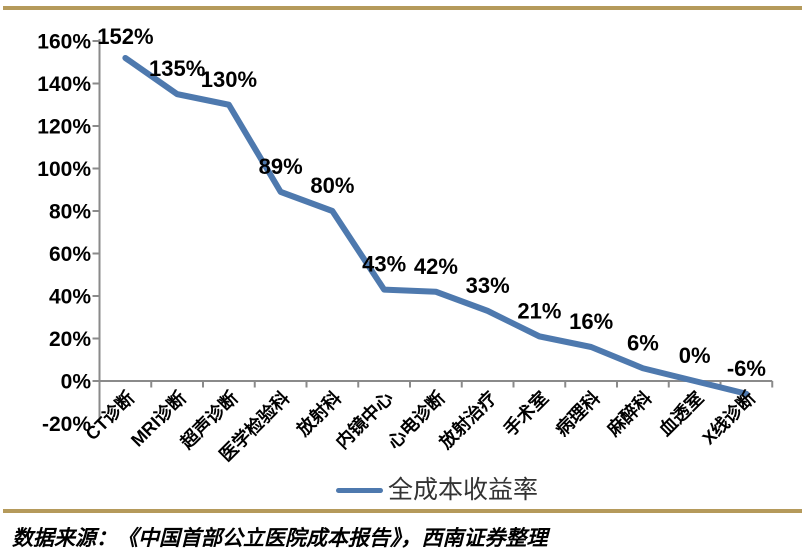  Describe the element at coordinates (467, 420) in the screenshot. I see `x-axis-label: 放射治疗` at that location.